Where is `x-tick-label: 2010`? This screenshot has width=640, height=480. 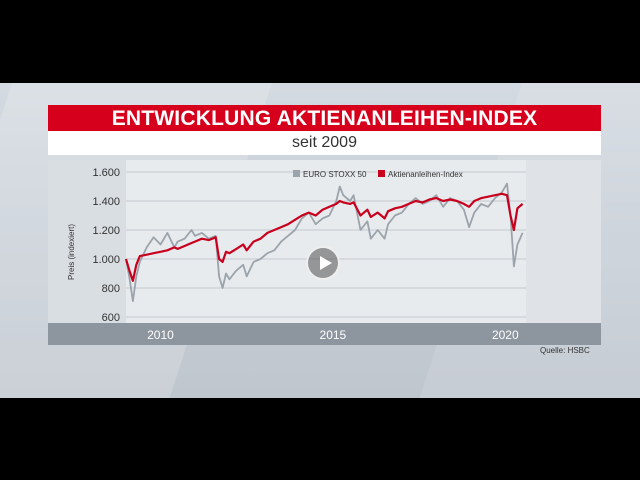
x-tick-label: 2010 is located at coordinates (160, 335).